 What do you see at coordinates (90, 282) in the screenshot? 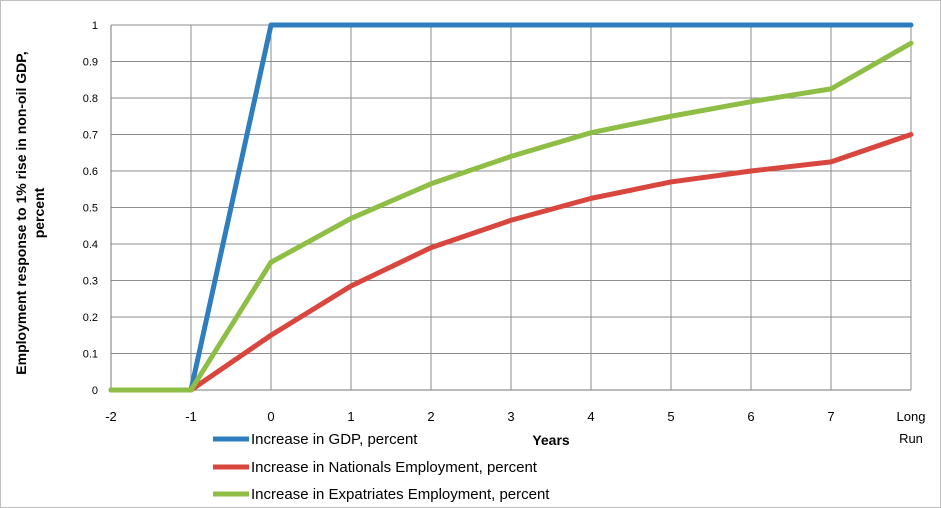
I see `y-tick-label: 0.3` at bounding box center [90, 282].